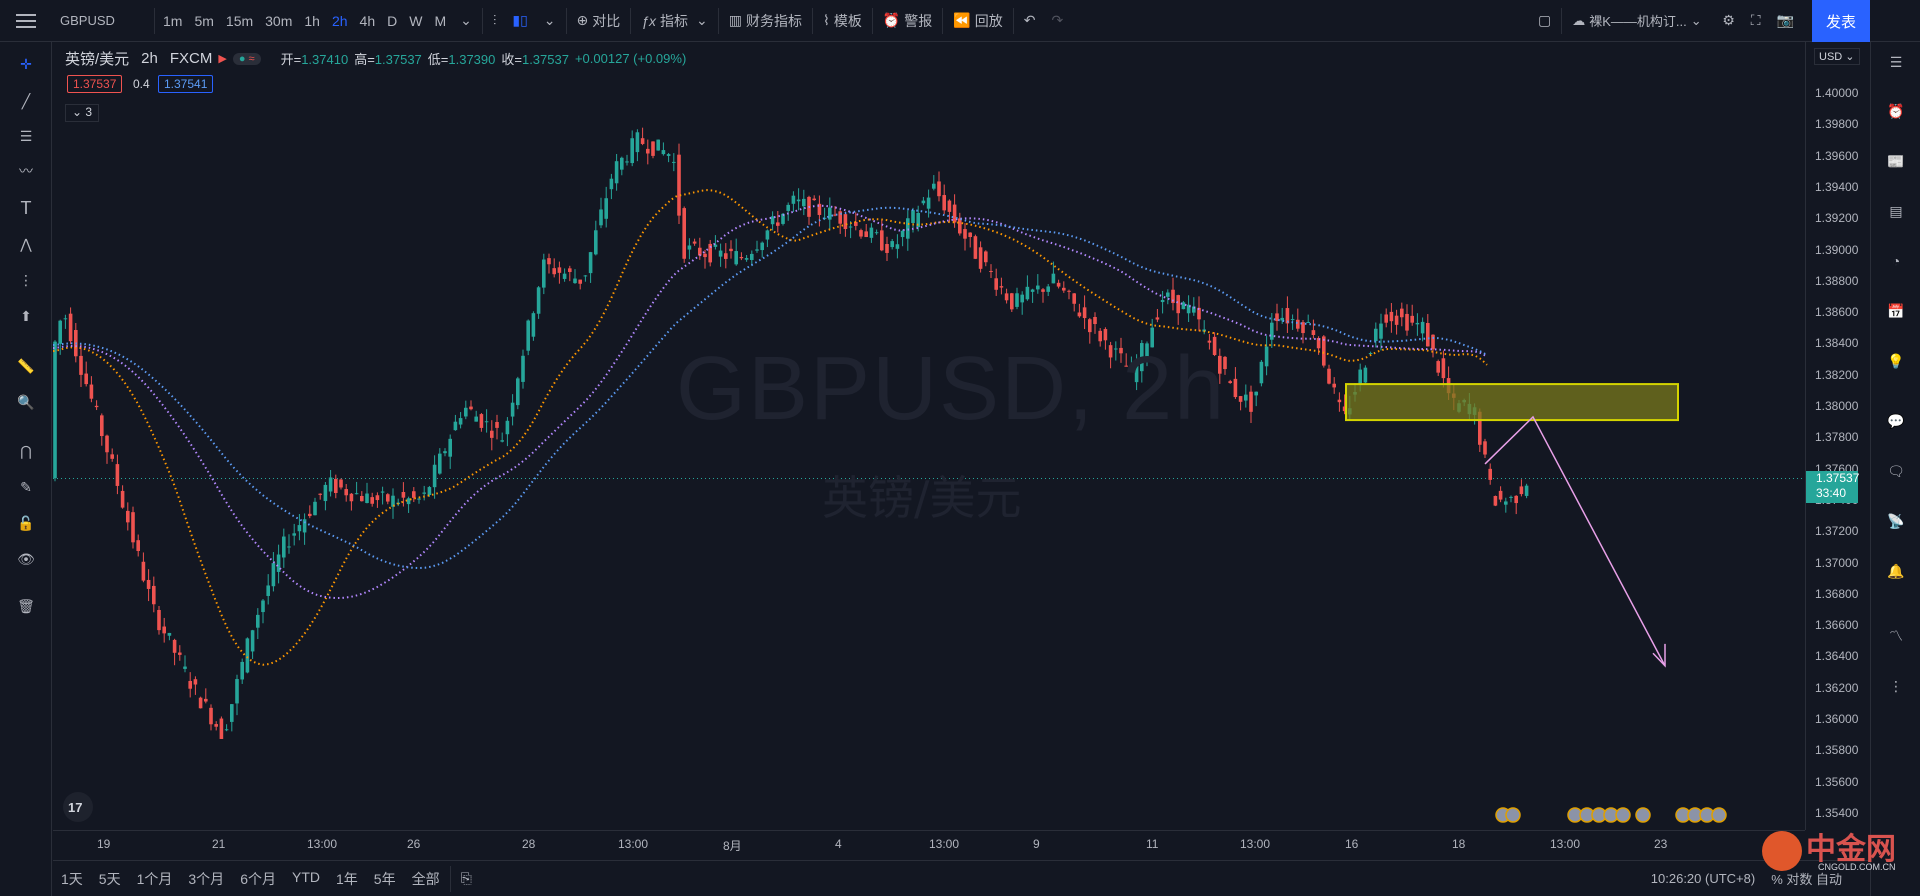  I want to click on interval-2h: 2h, so click(339, 20).